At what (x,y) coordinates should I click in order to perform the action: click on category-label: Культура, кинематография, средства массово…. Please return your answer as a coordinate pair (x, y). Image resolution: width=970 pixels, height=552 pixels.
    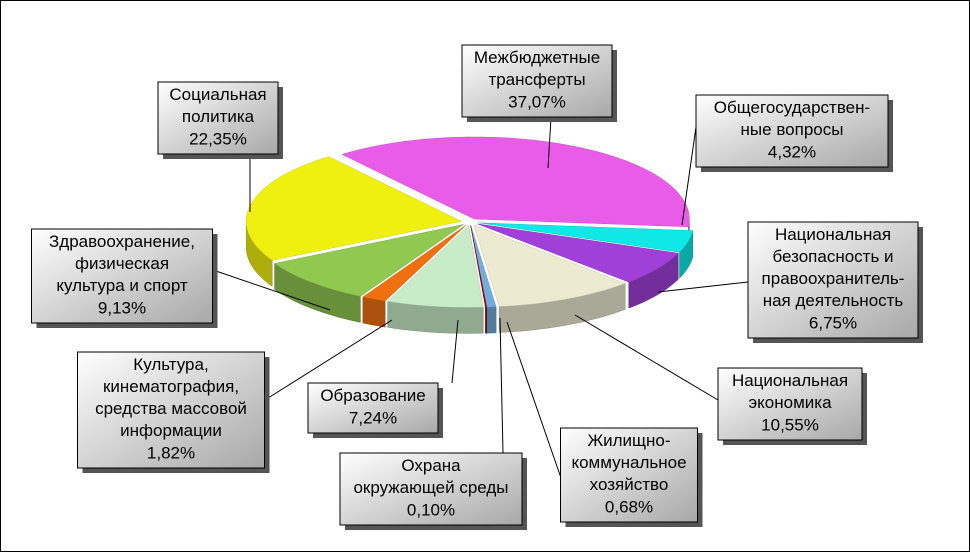
    Looking at the image, I should click on (171, 397).